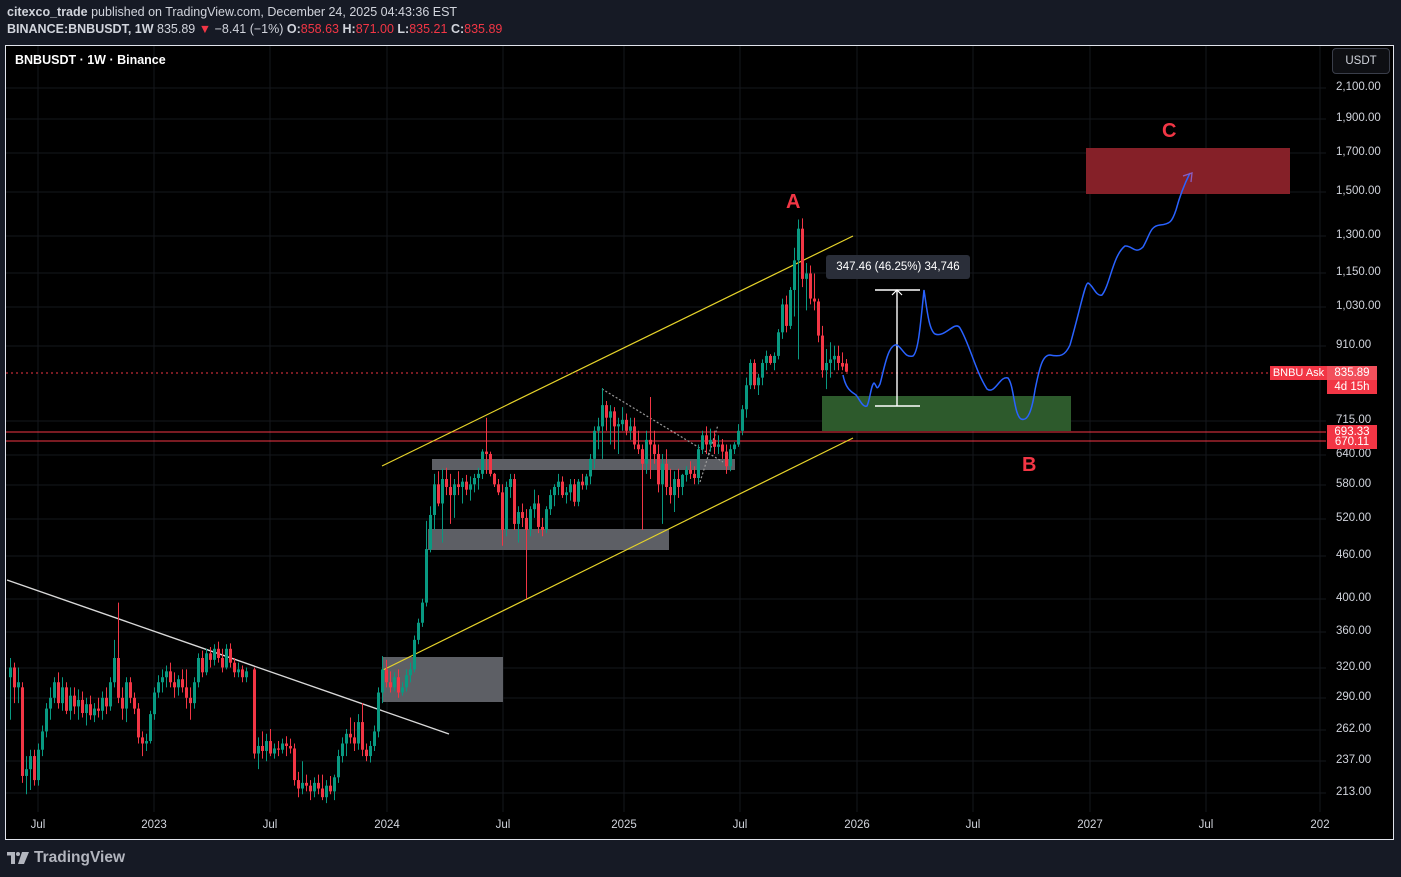 This screenshot has width=1401, height=877. What do you see at coordinates (1354, 420) in the screenshot?
I see `price-tick: 715.00` at bounding box center [1354, 420].